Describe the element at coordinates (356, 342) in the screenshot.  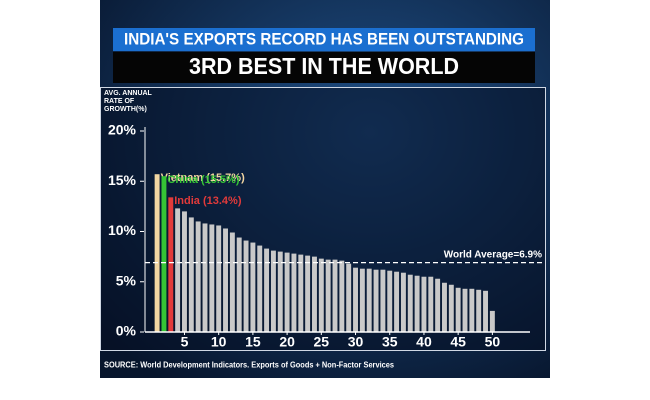
I see `x-tick-label: 30` at that location.